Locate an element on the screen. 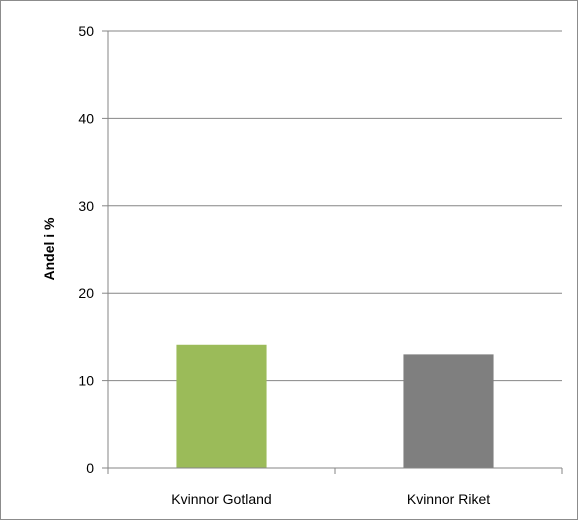 This screenshot has width=578, height=524. y-tick-label: 20 is located at coordinates (86, 293).